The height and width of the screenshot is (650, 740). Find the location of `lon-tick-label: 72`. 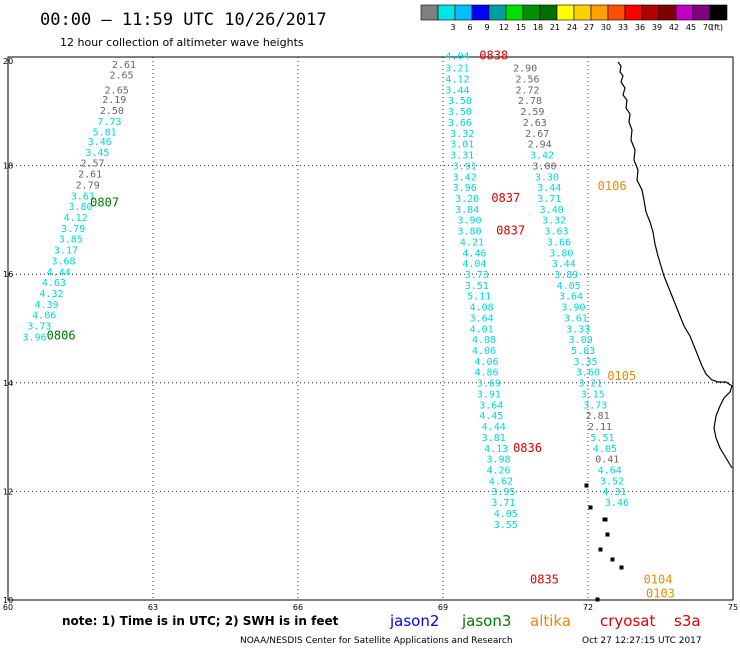

lon-tick-label: 72 is located at coordinates (588, 607).